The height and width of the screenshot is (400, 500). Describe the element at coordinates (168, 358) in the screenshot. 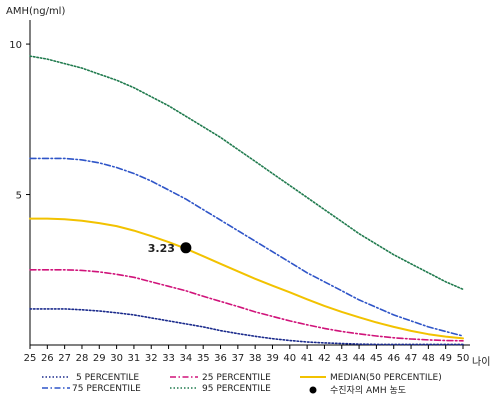

I see `x-tick-label: 33` at that location.